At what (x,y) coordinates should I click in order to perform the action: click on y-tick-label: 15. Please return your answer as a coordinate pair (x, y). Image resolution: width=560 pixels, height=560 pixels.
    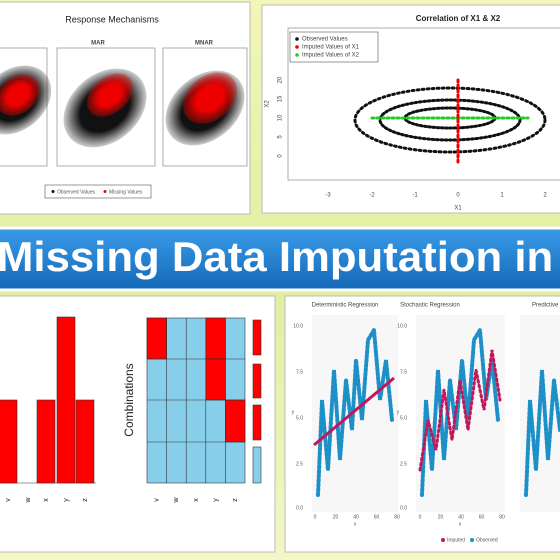
    Looking at the image, I should click on (281, 98).